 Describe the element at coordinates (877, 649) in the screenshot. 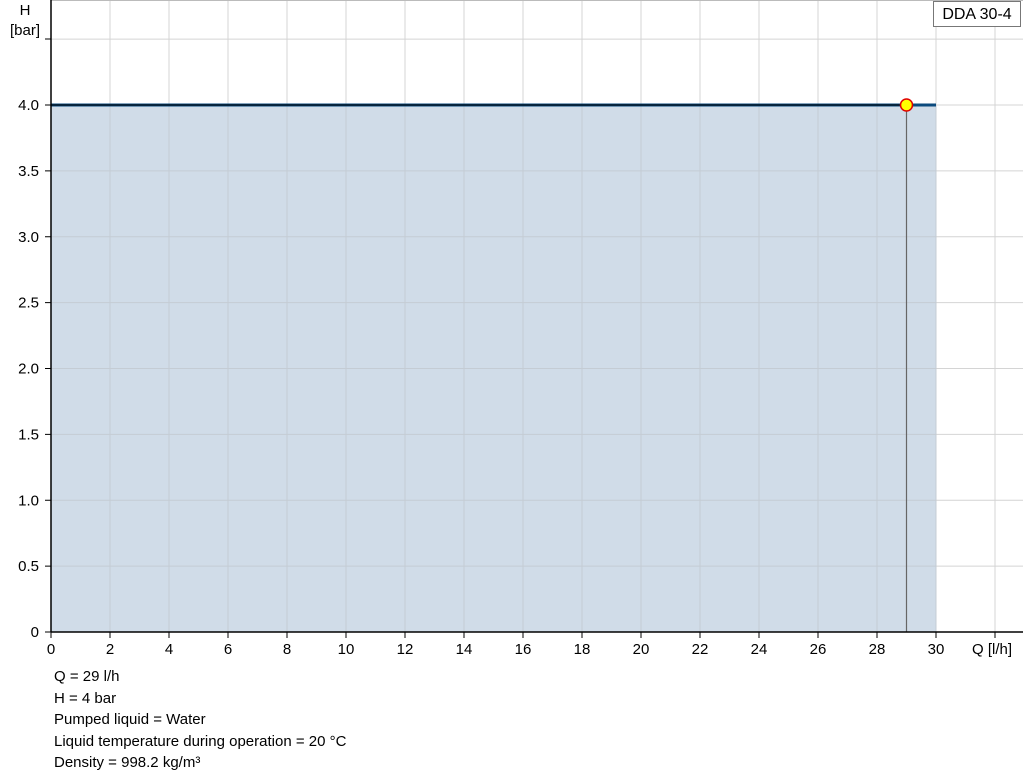

I see `x-tick-label: 28` at that location.